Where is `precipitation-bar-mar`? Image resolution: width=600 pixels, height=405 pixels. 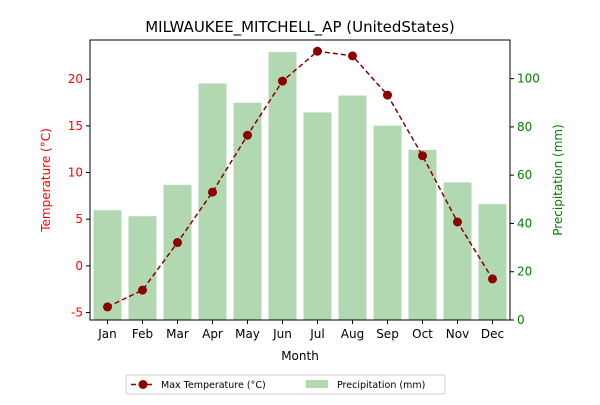
precipitation-bar-mar is located at coordinates (177, 252).